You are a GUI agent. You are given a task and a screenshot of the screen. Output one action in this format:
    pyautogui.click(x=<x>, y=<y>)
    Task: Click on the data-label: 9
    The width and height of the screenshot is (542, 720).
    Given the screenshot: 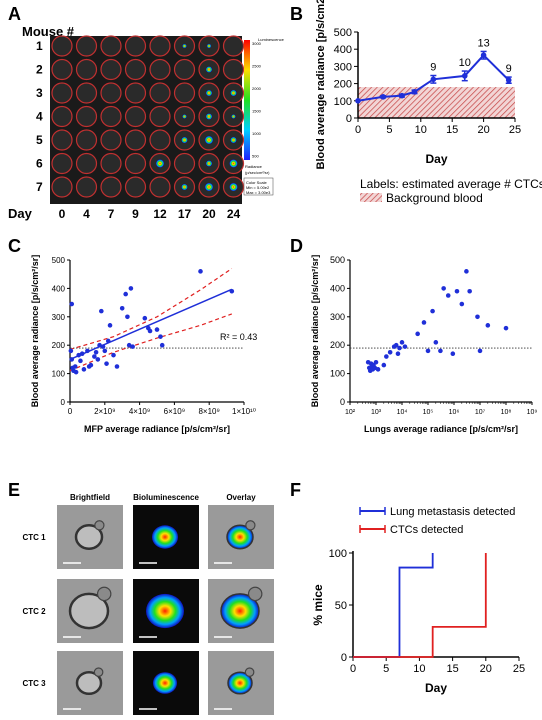 What is the action you would take?
    pyautogui.click(x=509, y=69)
    